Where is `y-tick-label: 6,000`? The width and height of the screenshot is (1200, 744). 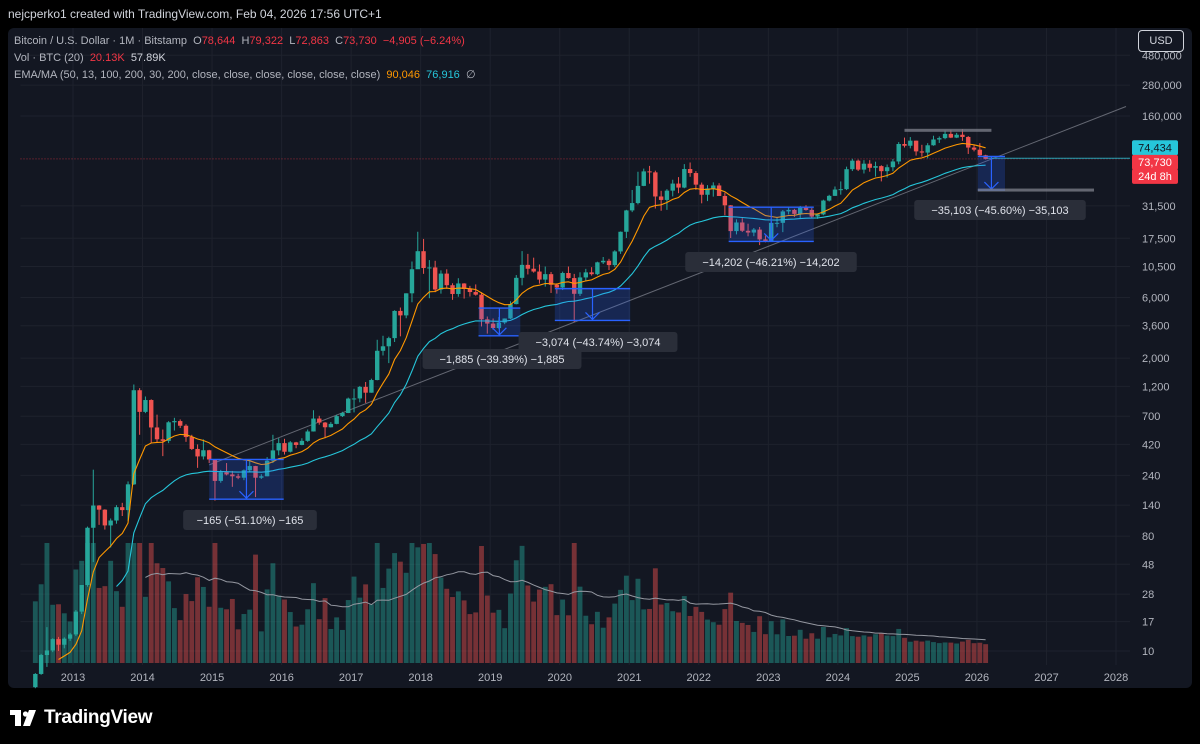
y-tick-label: 6,000 is located at coordinates (1156, 298).